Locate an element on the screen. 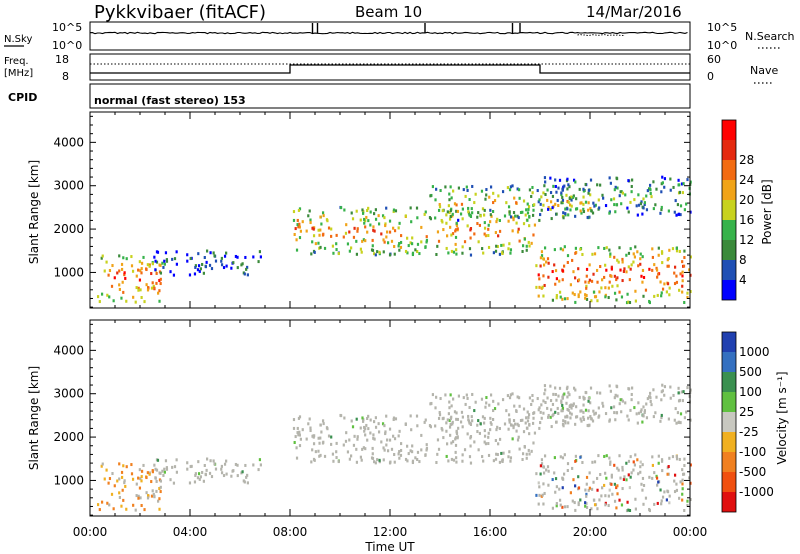 The image size is (800, 554). x-tick-label: 04:00 is located at coordinates (190, 532).